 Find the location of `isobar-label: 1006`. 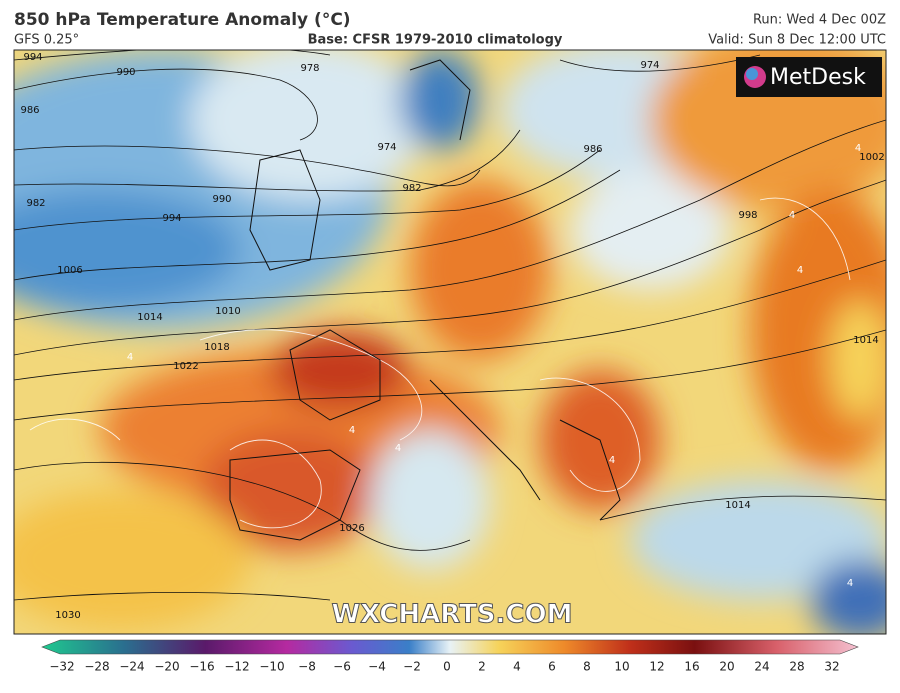

isobar-label: 1006 is located at coordinates (69, 270).